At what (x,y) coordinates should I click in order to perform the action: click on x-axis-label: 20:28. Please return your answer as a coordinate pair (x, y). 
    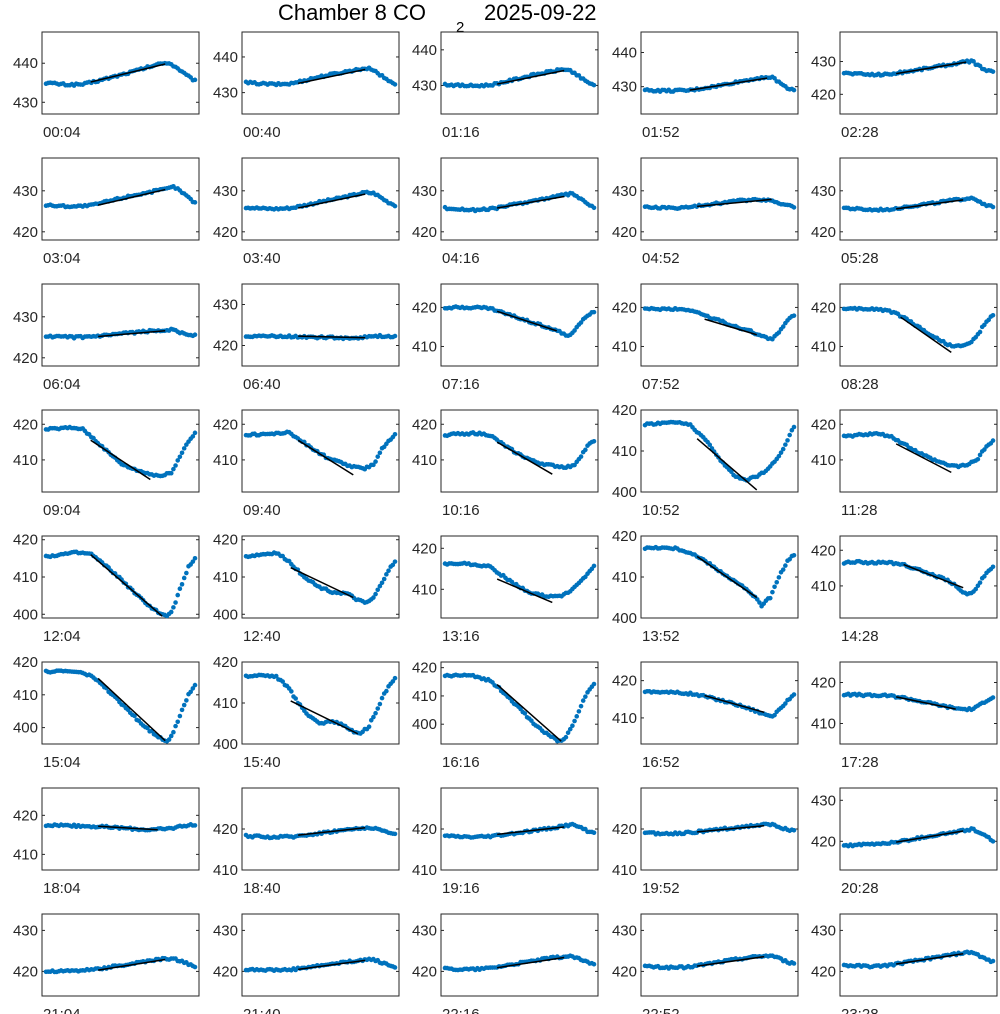
    Looking at the image, I should click on (860, 888).